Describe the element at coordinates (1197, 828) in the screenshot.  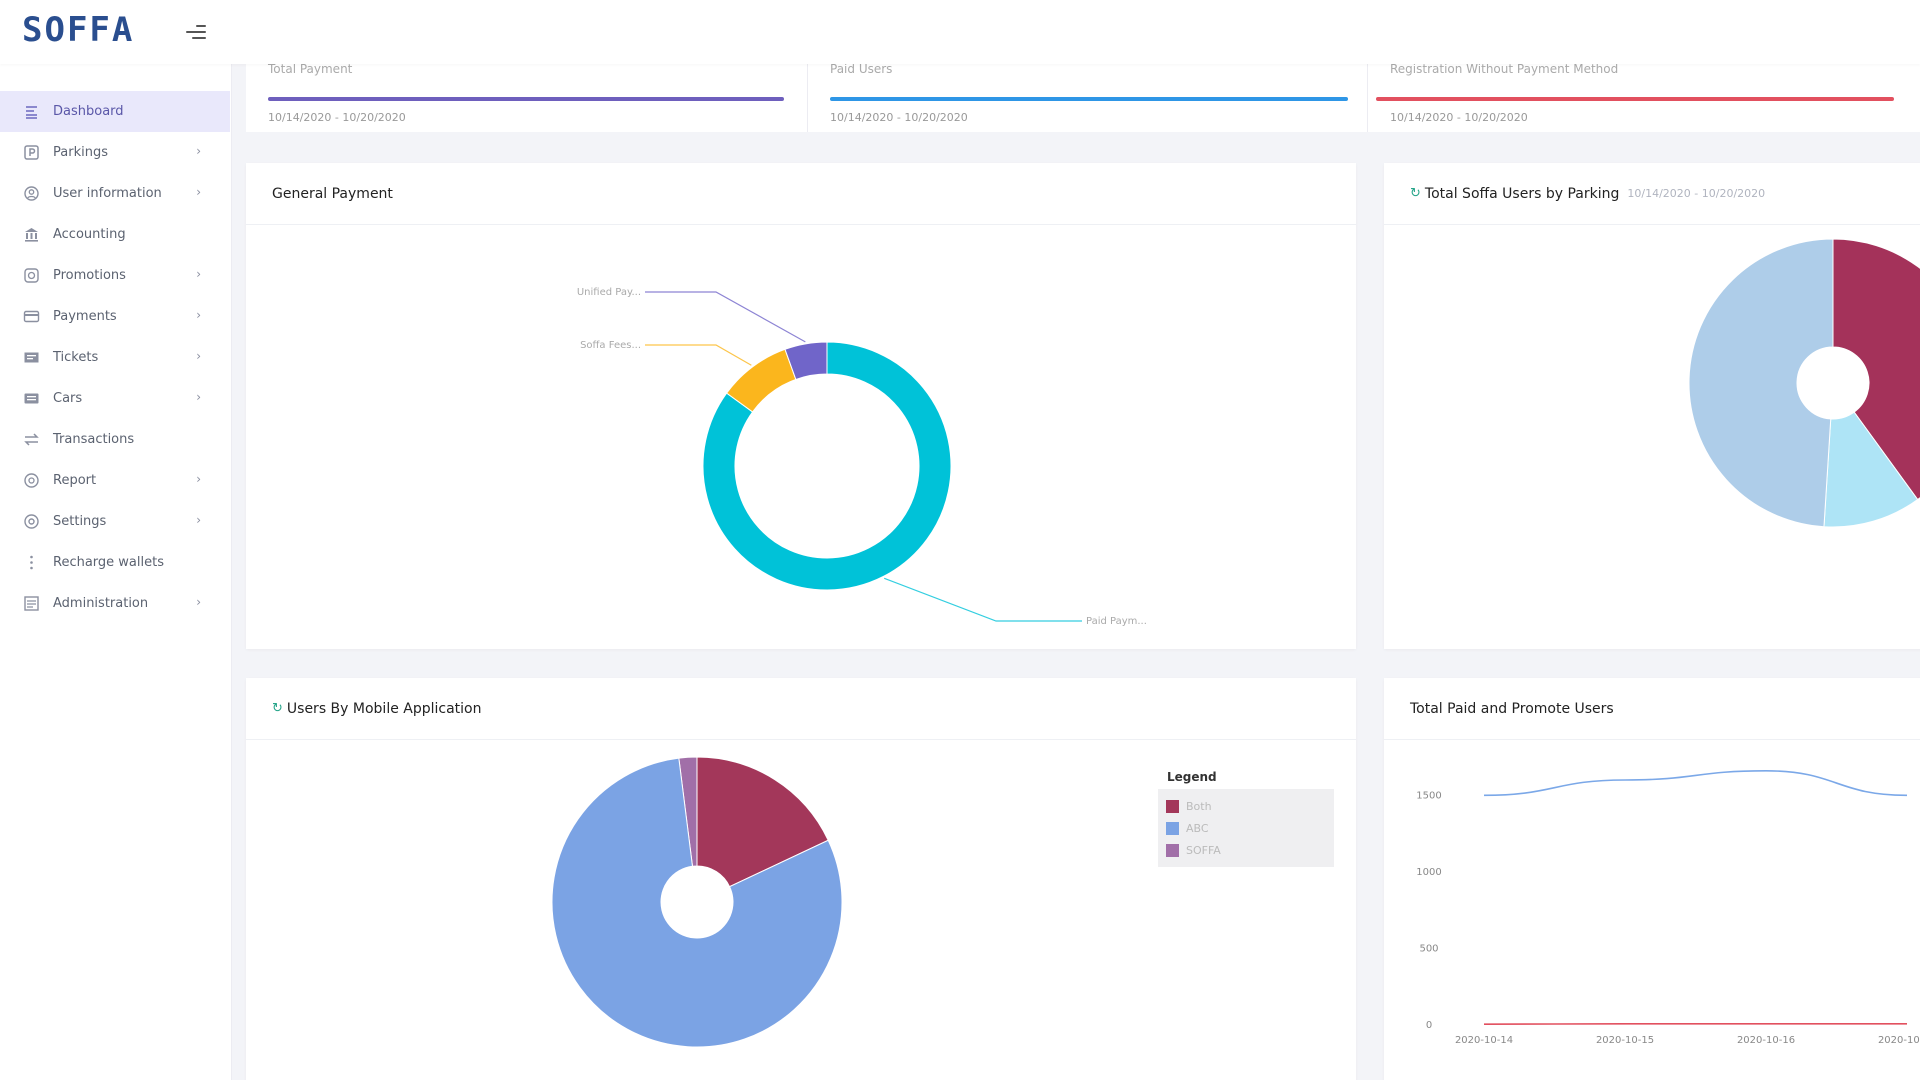
I see `legend-label: ABC` at that location.